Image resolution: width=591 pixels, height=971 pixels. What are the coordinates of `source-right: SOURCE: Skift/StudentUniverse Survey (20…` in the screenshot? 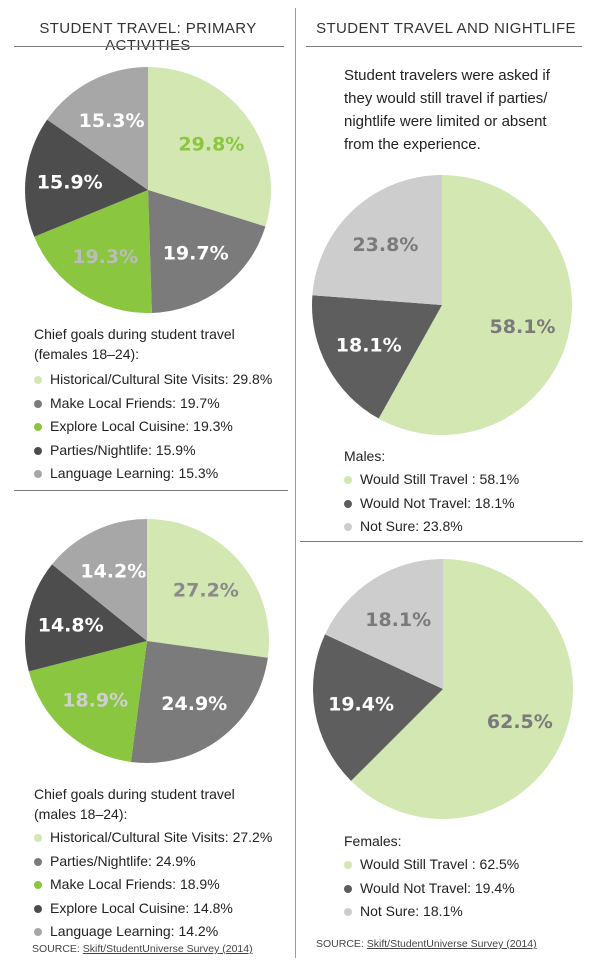 It's located at (426, 944).